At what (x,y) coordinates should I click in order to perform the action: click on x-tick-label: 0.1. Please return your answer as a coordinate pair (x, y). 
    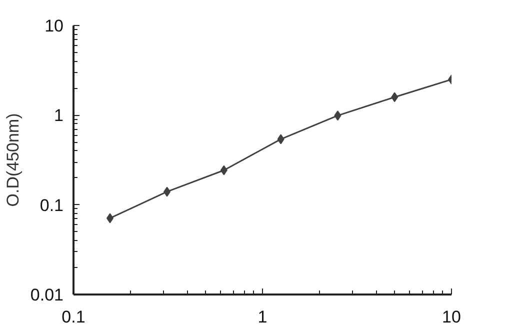
    Looking at the image, I should click on (74, 316).